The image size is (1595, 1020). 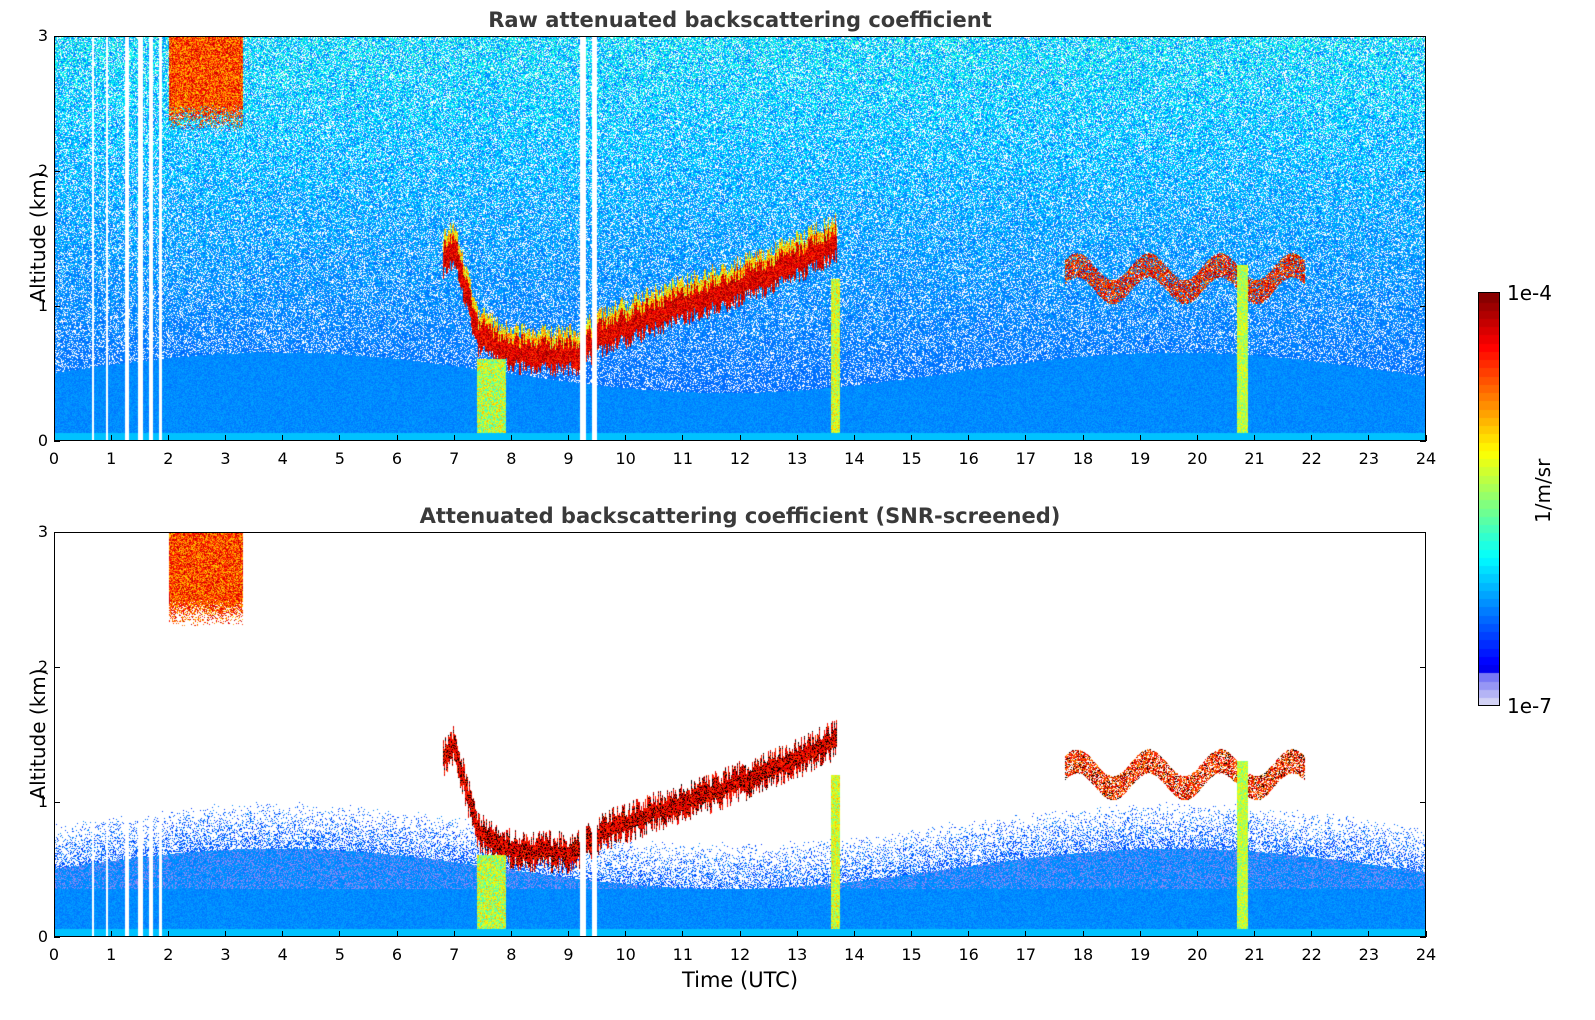 I want to click on bottom-y-tick-mark-right, so click(x=1423, y=532).